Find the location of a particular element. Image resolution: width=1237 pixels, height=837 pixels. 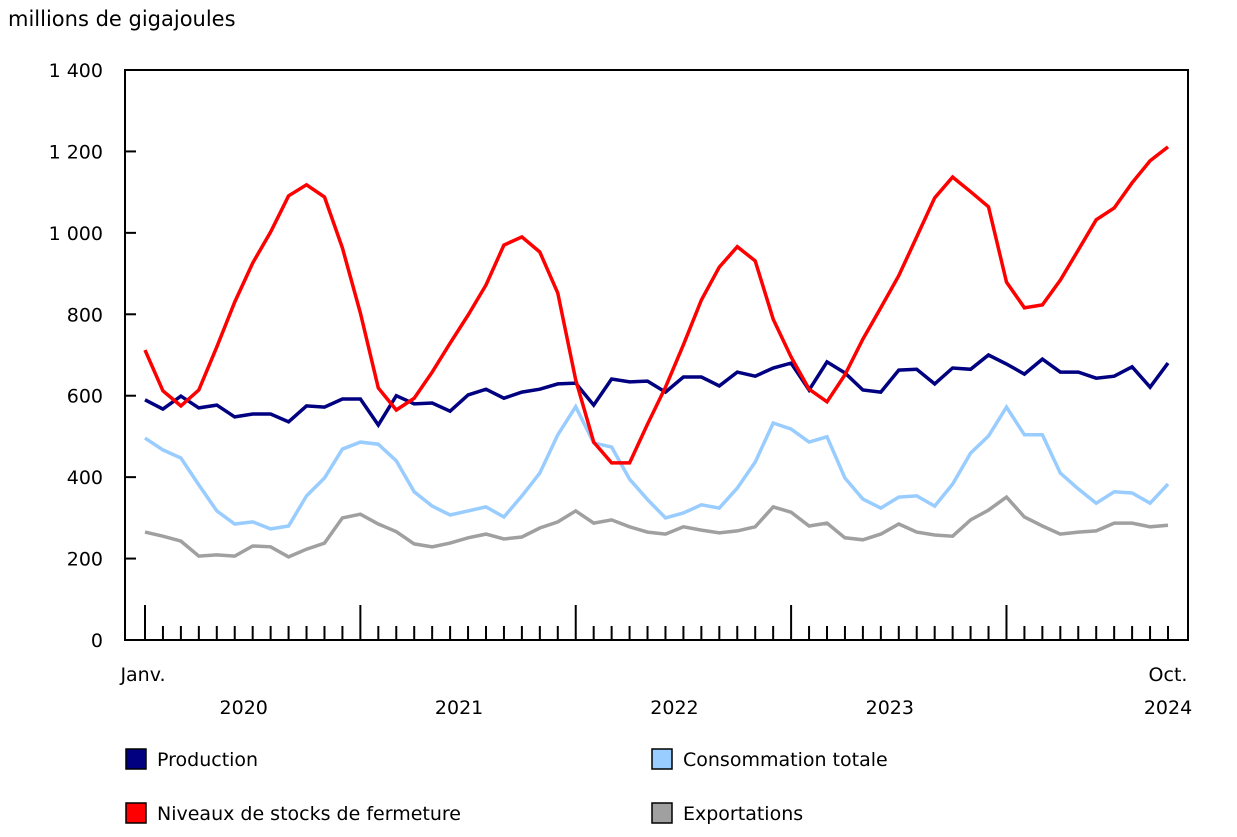

legend-item: Exportations is located at coordinates (727, 813).